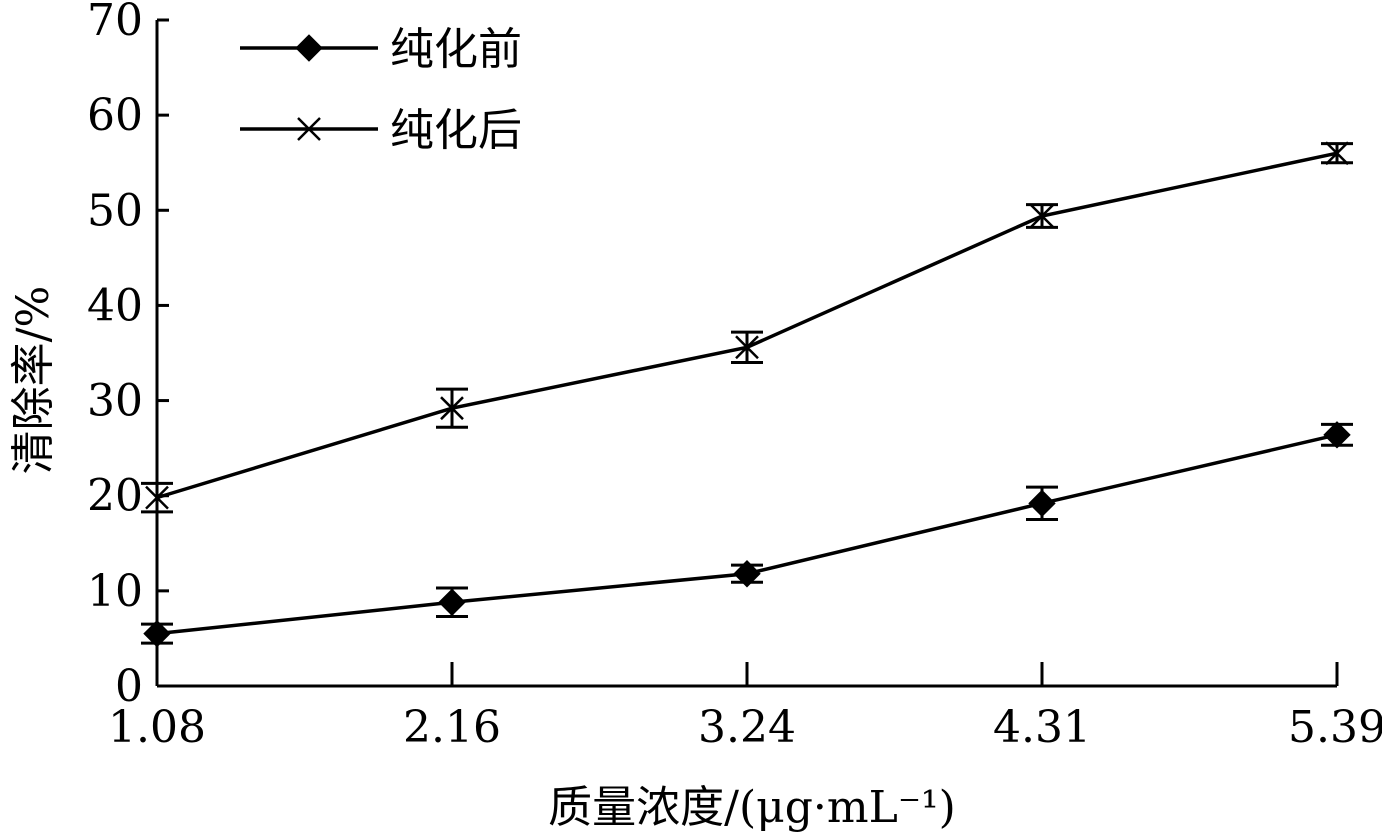 The width and height of the screenshot is (1382, 837). I want to click on x-tick-label: 3.24, so click(747, 727).